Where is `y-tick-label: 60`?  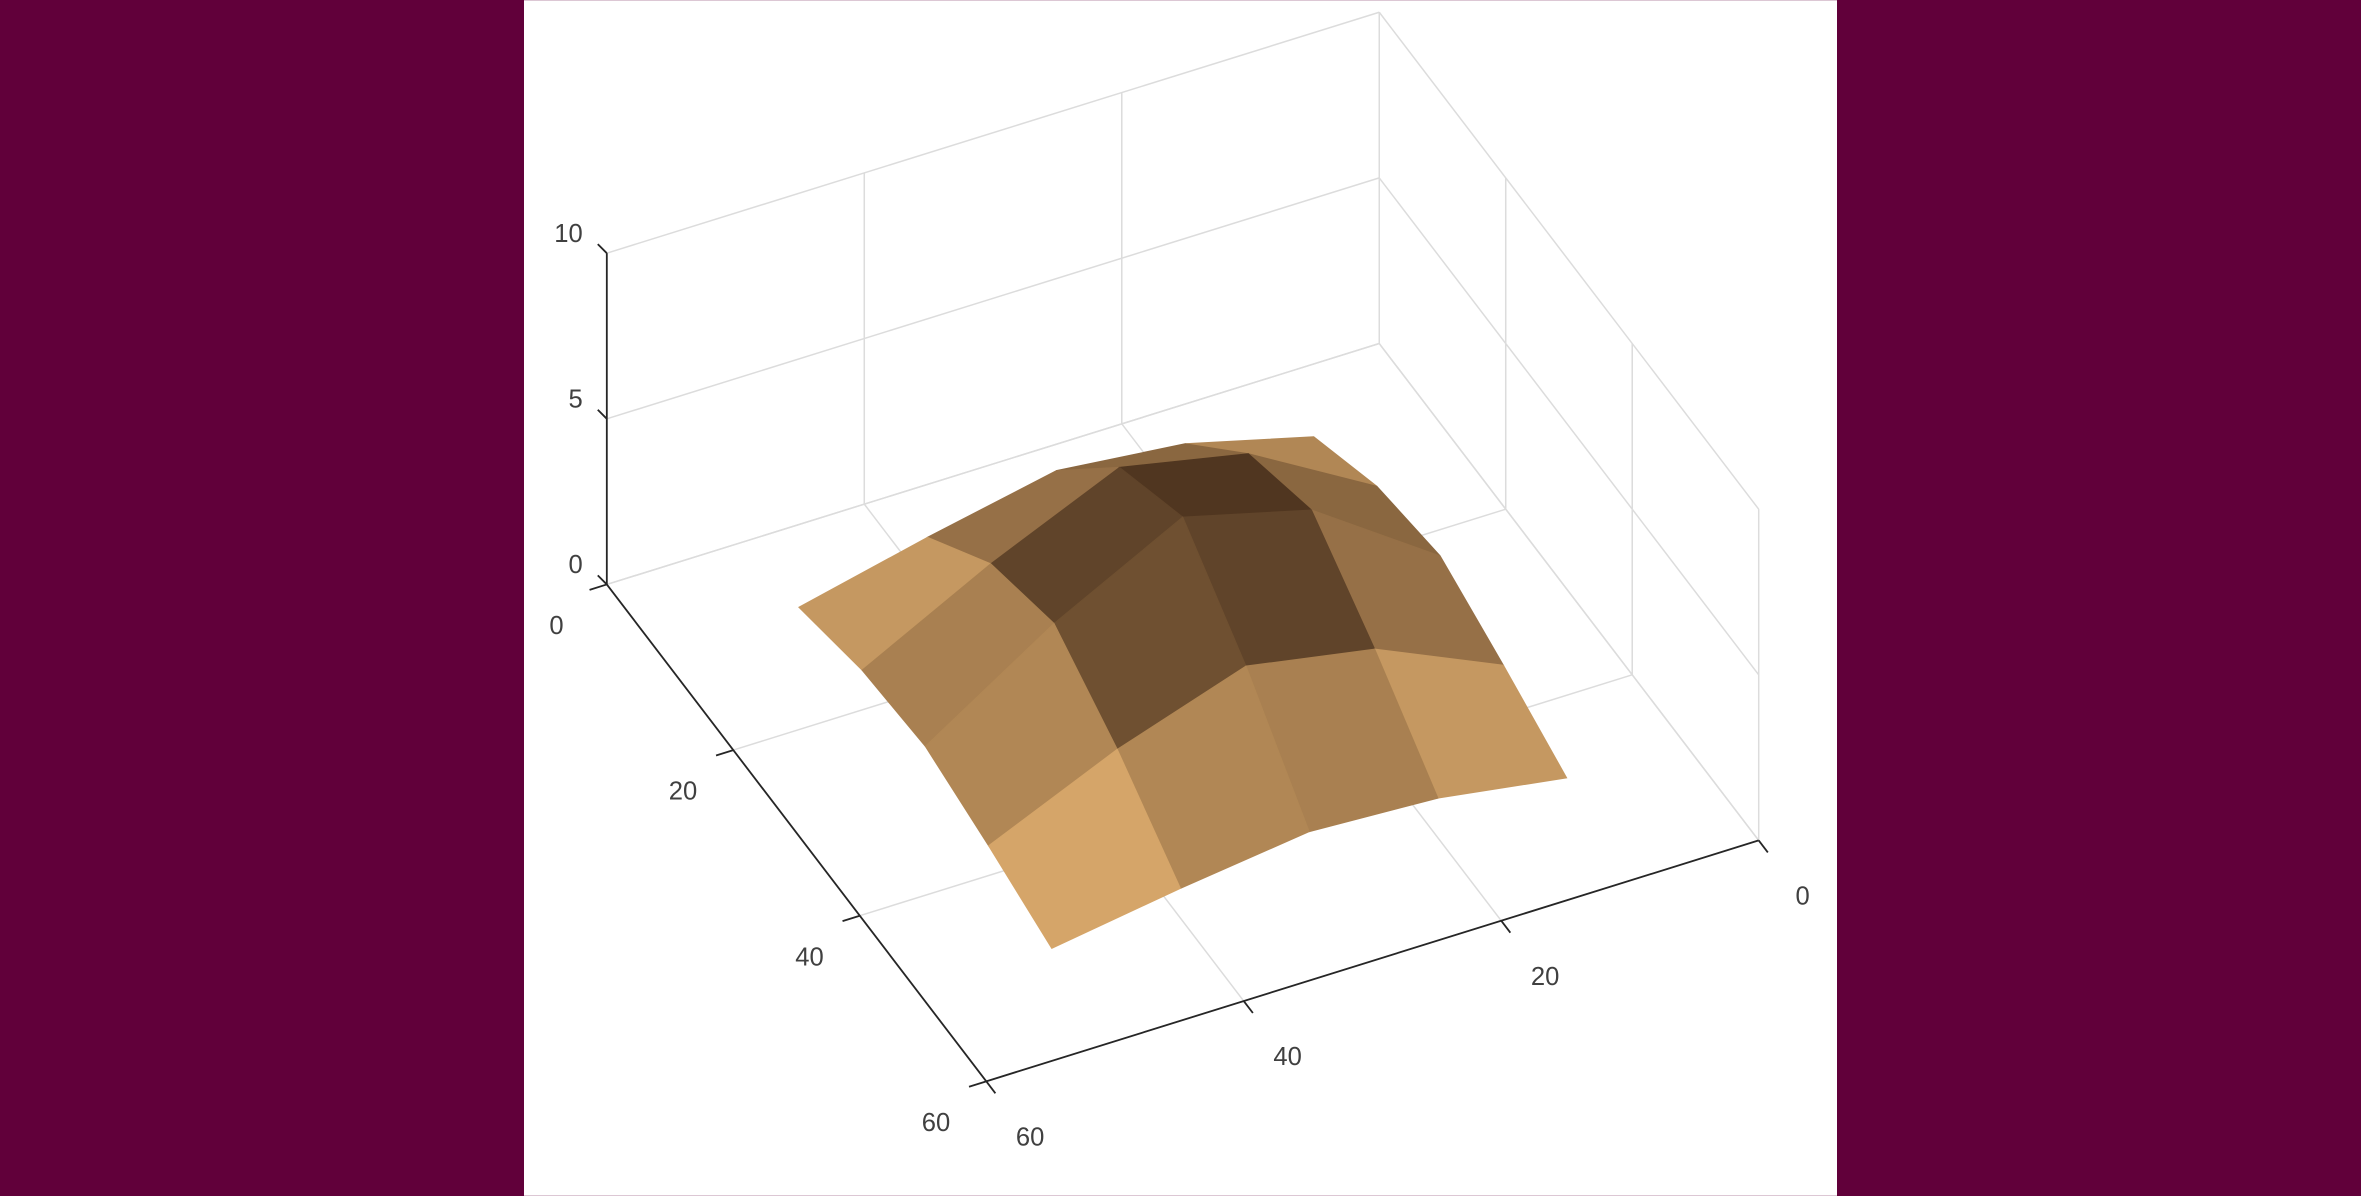 y-tick-label: 60 is located at coordinates (936, 1123).